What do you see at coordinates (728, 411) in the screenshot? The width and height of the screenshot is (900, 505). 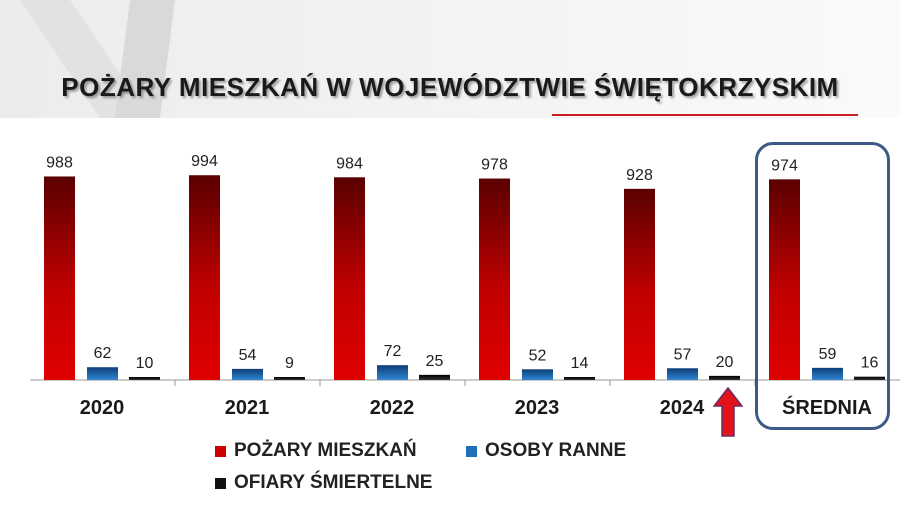 I see `up-arrow-icon` at bounding box center [728, 411].